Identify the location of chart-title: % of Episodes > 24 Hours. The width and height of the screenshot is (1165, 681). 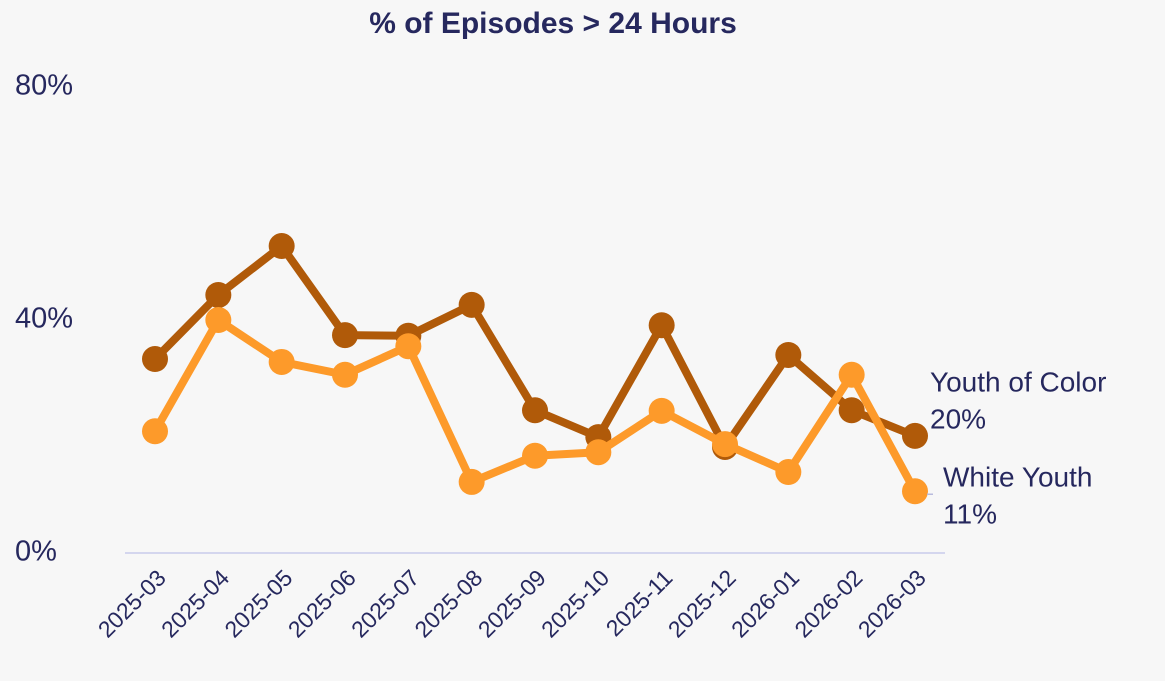
(553, 23).